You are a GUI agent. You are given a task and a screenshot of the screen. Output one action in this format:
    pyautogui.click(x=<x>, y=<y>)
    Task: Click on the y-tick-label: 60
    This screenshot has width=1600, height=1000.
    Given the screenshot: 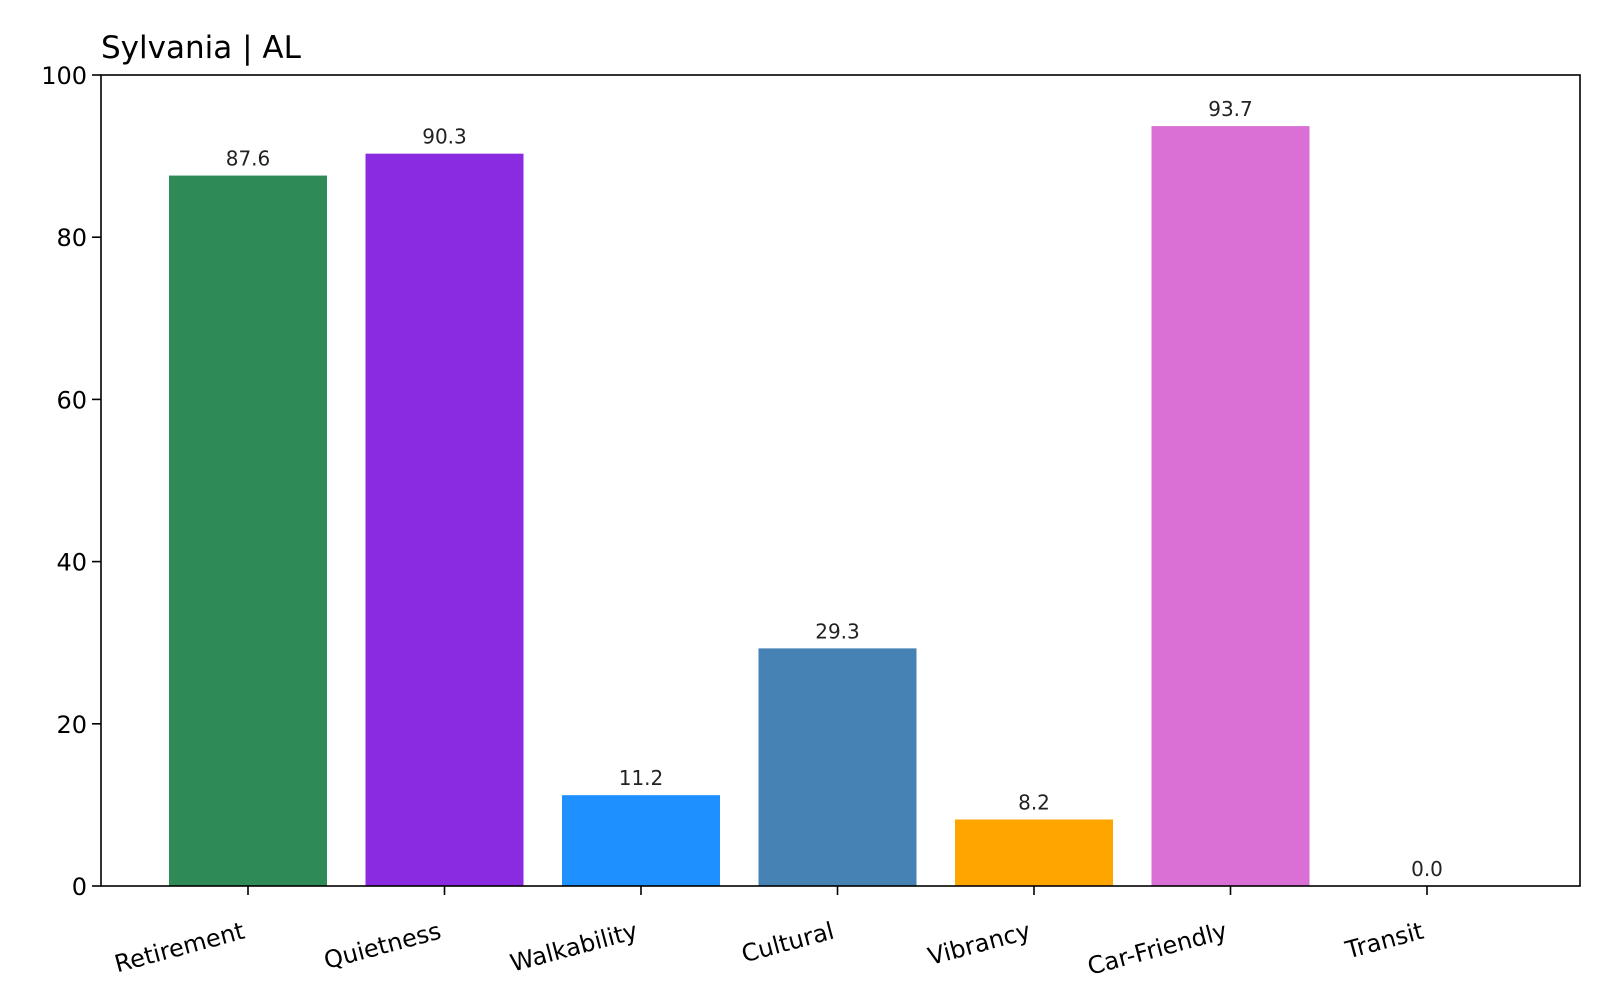 What is the action you would take?
    pyautogui.click(x=71, y=400)
    